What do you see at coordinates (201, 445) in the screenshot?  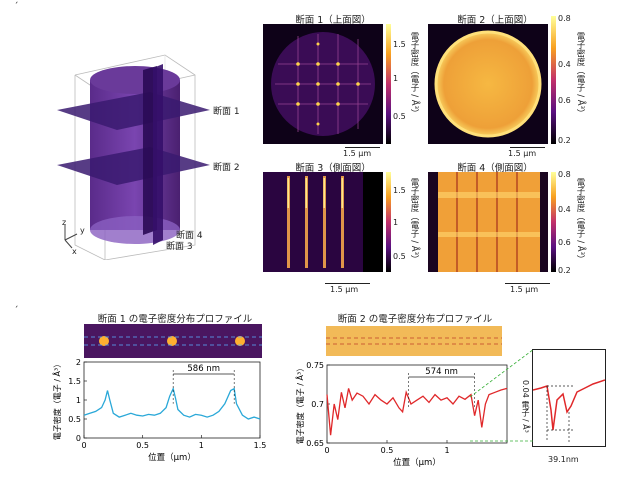 I see `left-chart-xtick-label: 1` at bounding box center [201, 445].